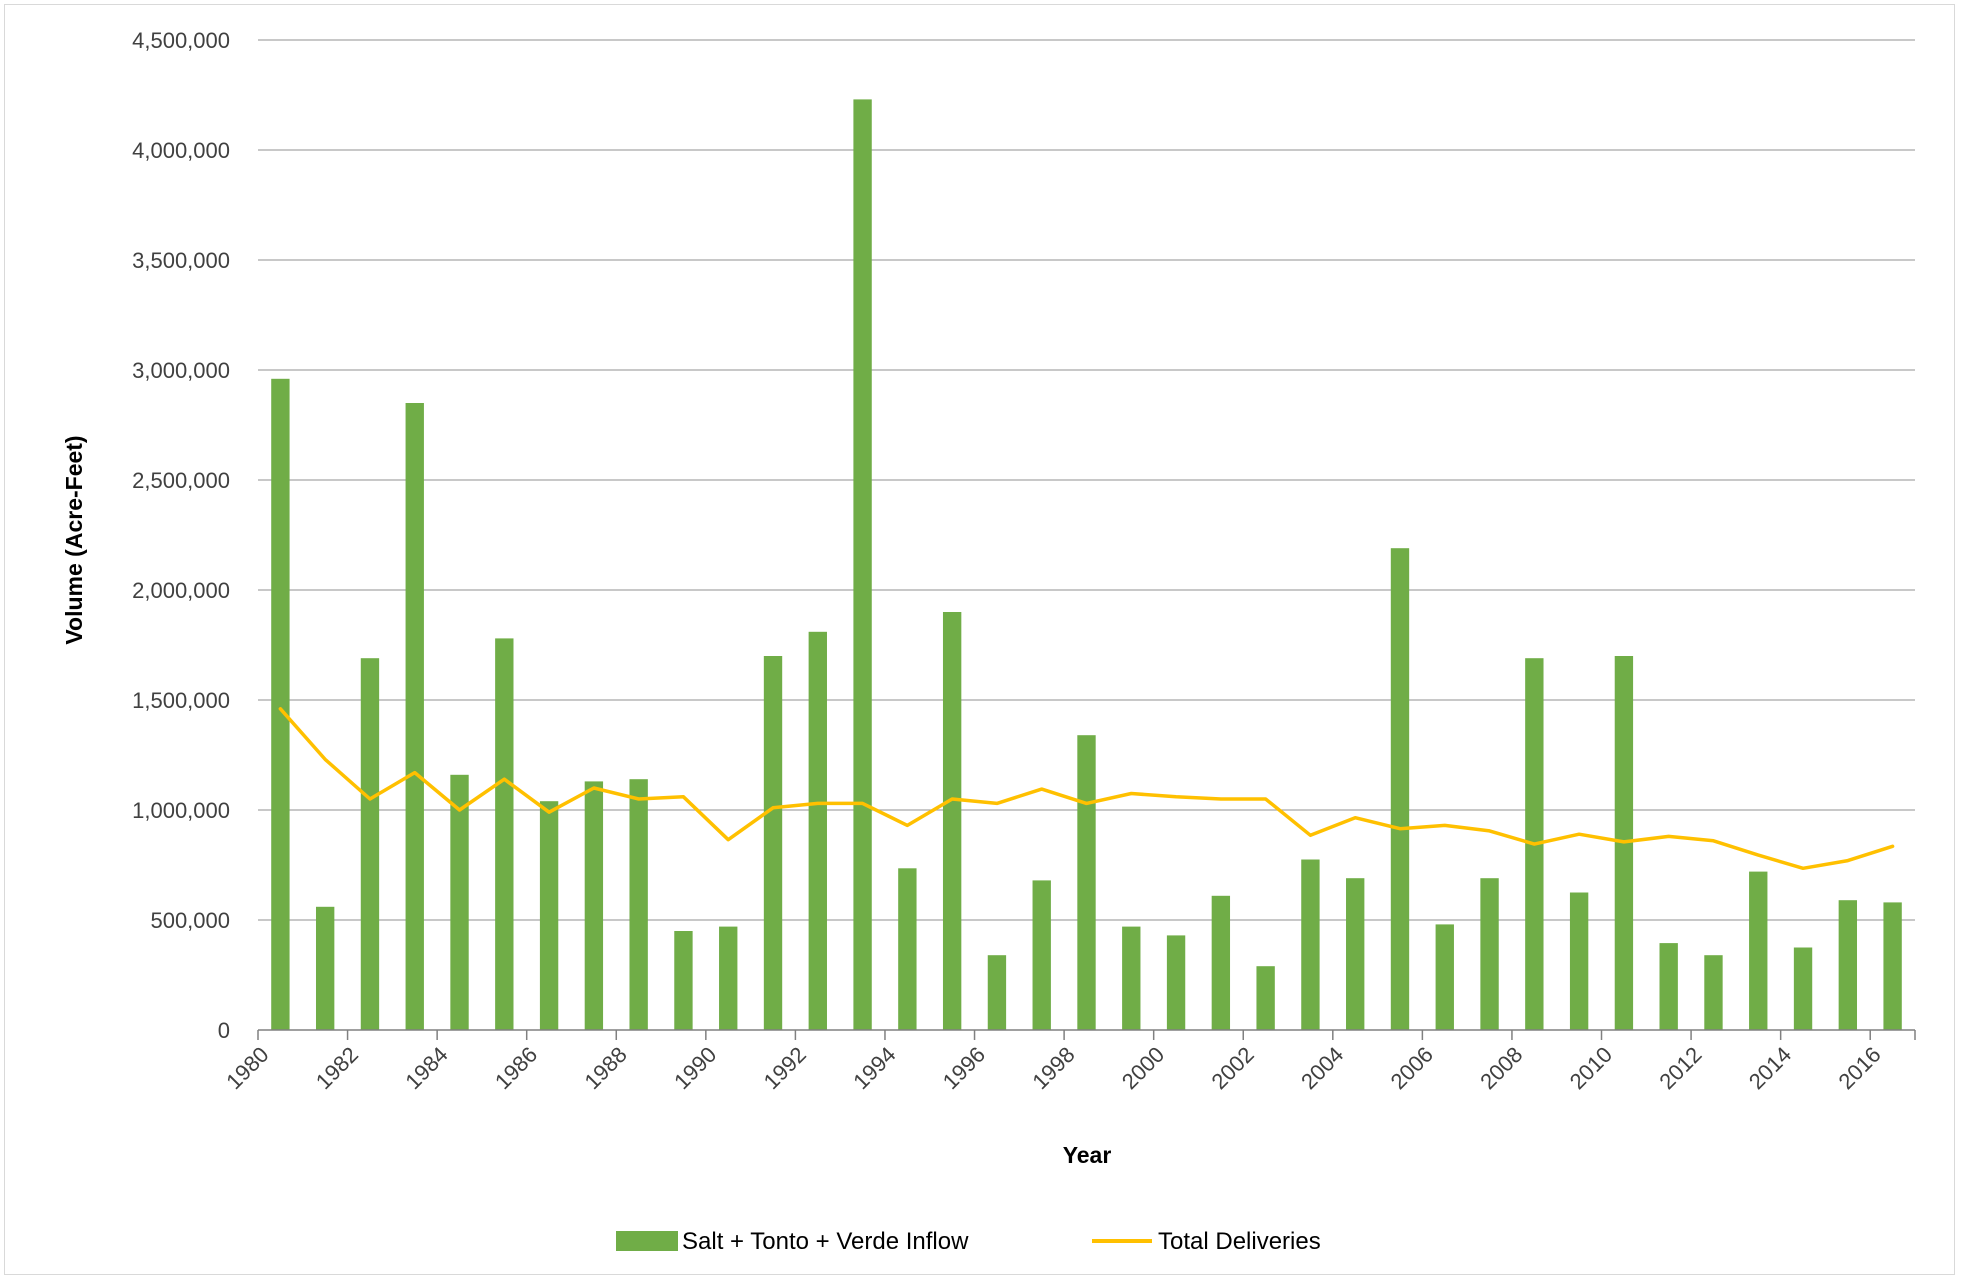  Describe the element at coordinates (683, 980) in the screenshot. I see `bar-inflow-1989` at that location.